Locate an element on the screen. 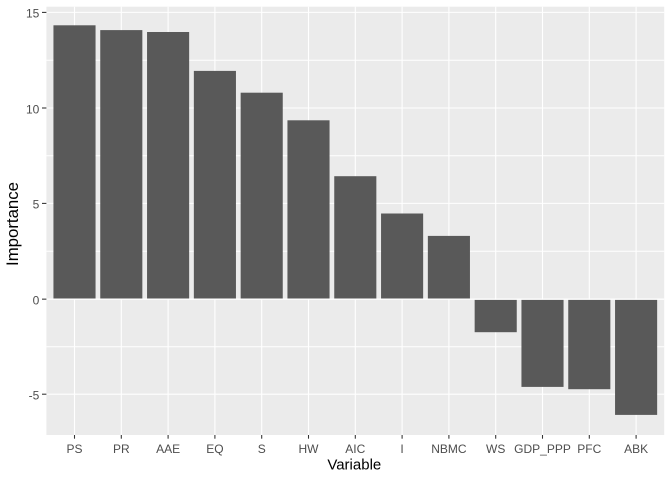 The image size is (672, 480). svg-text: 15 is located at coordinates (33, 14).